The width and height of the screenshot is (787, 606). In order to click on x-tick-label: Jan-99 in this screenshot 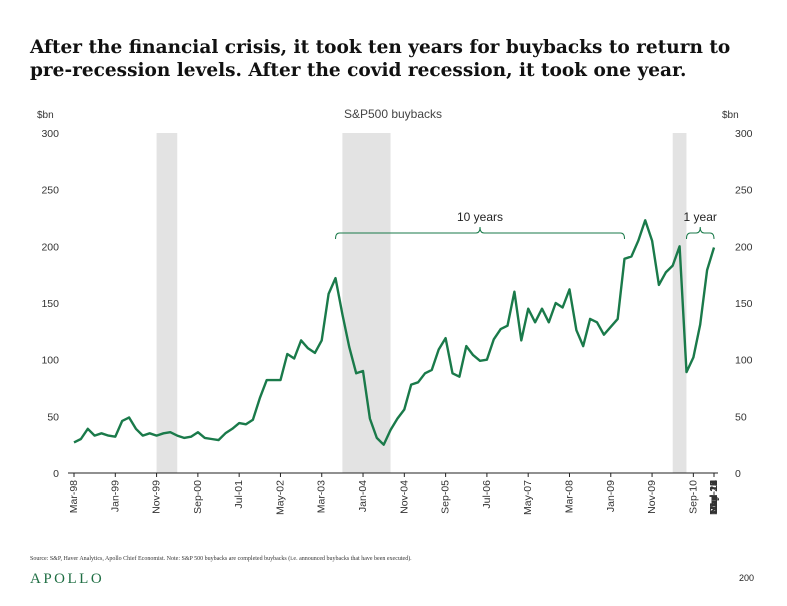, I will do `click(115, 496)`.